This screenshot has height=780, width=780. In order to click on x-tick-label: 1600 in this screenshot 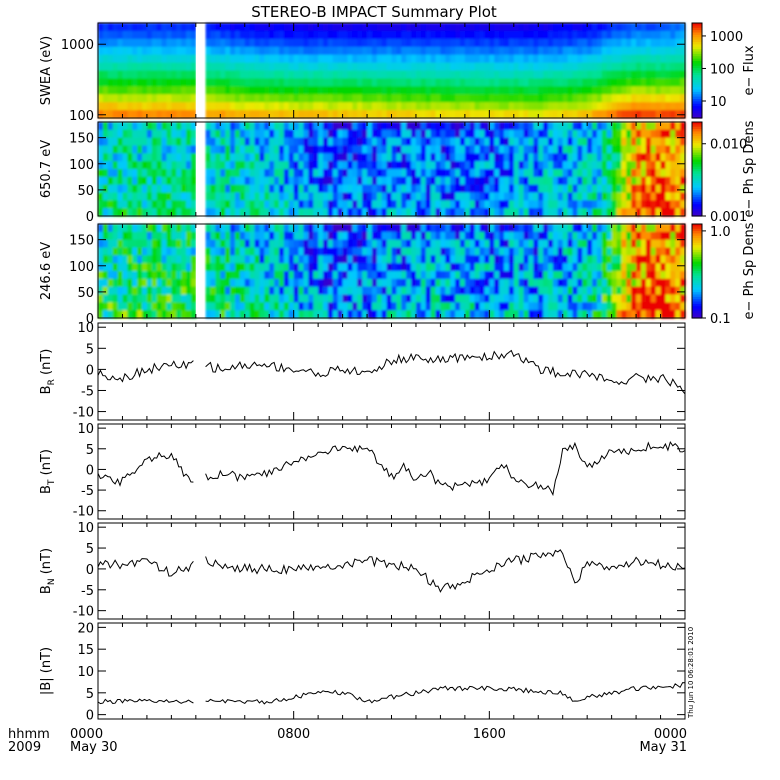, I will do `click(489, 734)`.